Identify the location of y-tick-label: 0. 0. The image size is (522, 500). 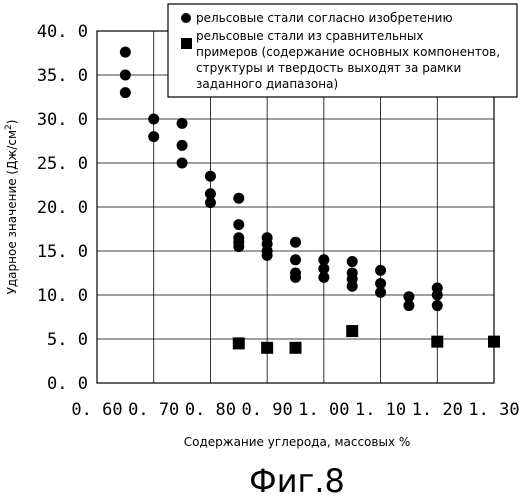
(67, 384).